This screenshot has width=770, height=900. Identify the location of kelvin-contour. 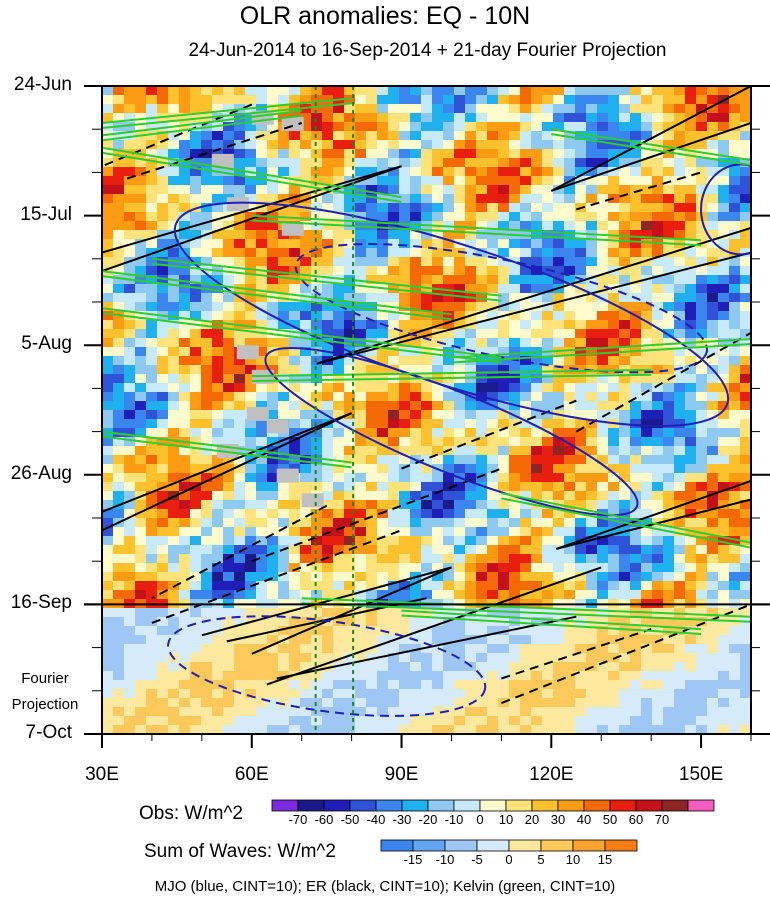
(202, 123).